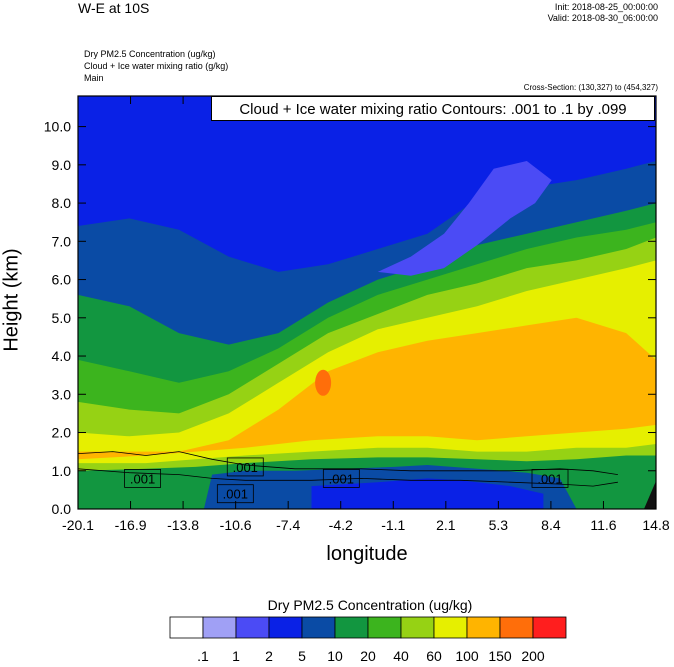 The width and height of the screenshot is (674, 667). I want to click on y-tick-label: 4.0, so click(62, 356).